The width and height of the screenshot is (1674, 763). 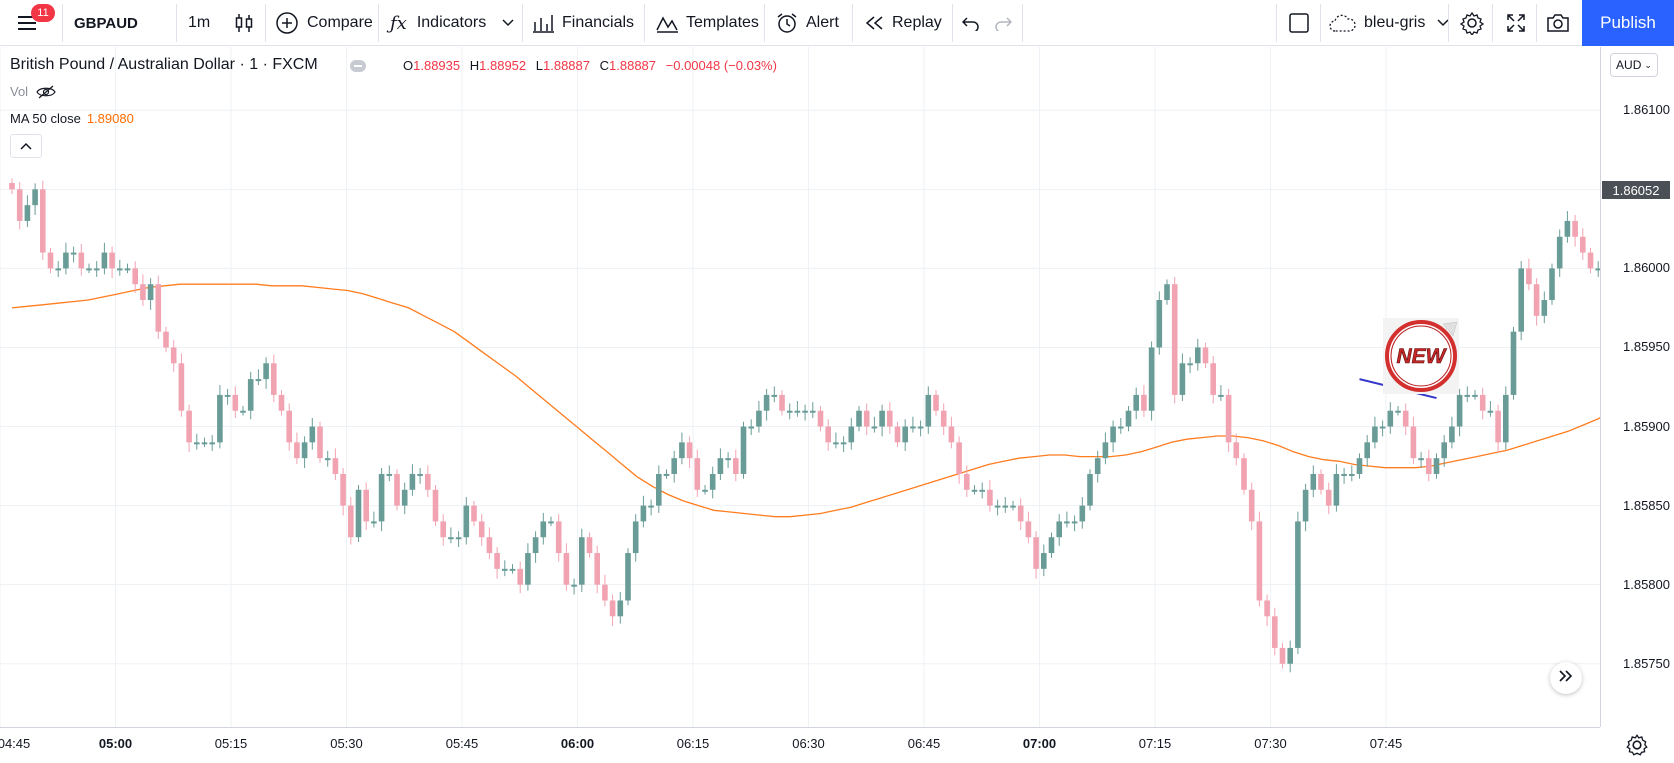 I want to click on chart-type-button, so click(x=244, y=23).